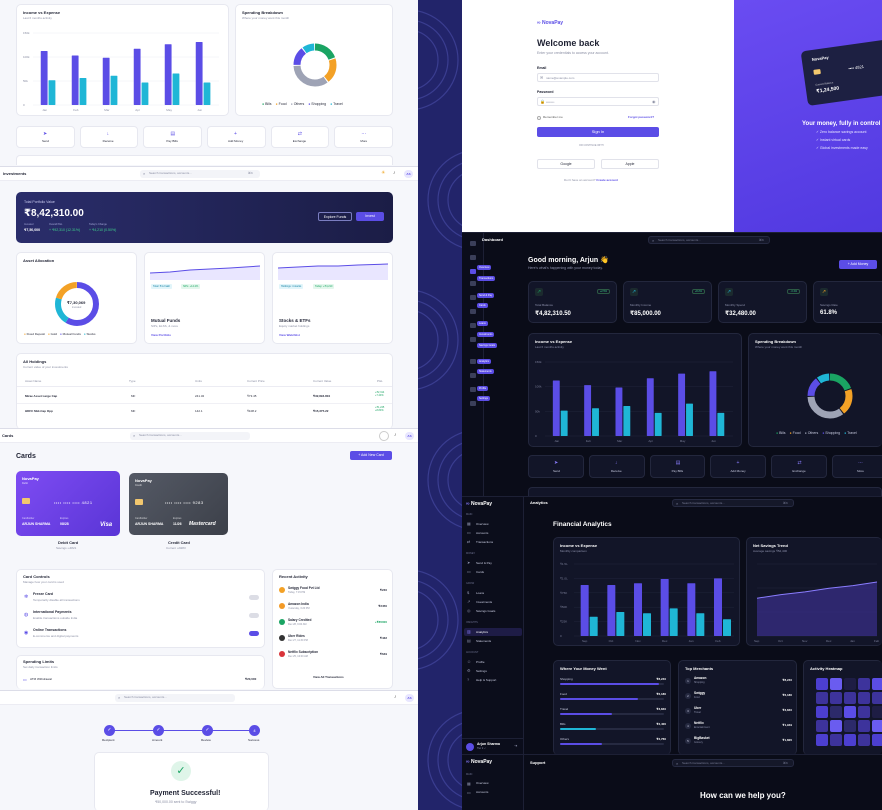 The width and height of the screenshot is (882, 810). I want to click on nav-item-analytics: ▥ Analytics, so click(493, 632).